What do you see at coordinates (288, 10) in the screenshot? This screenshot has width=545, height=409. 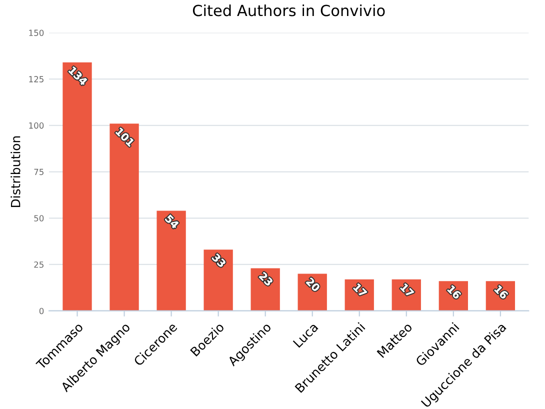 I see `chart-title: Cited Authors in Convivio` at bounding box center [288, 10].